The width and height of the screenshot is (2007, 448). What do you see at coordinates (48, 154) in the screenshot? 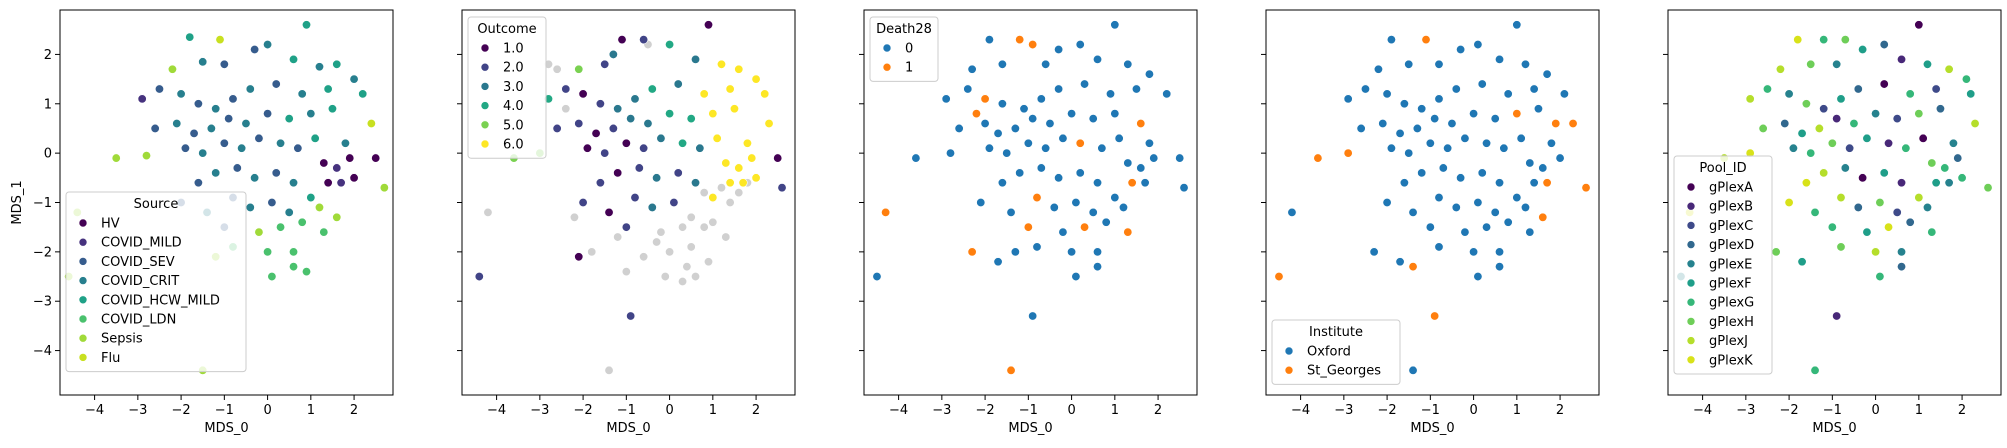
I see `y-tick-label: 0` at bounding box center [48, 154].